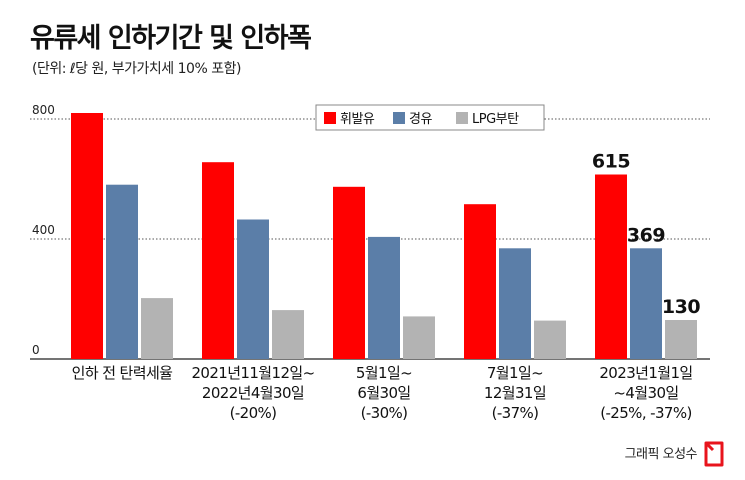  I want to click on data-label: 615, so click(611, 162).